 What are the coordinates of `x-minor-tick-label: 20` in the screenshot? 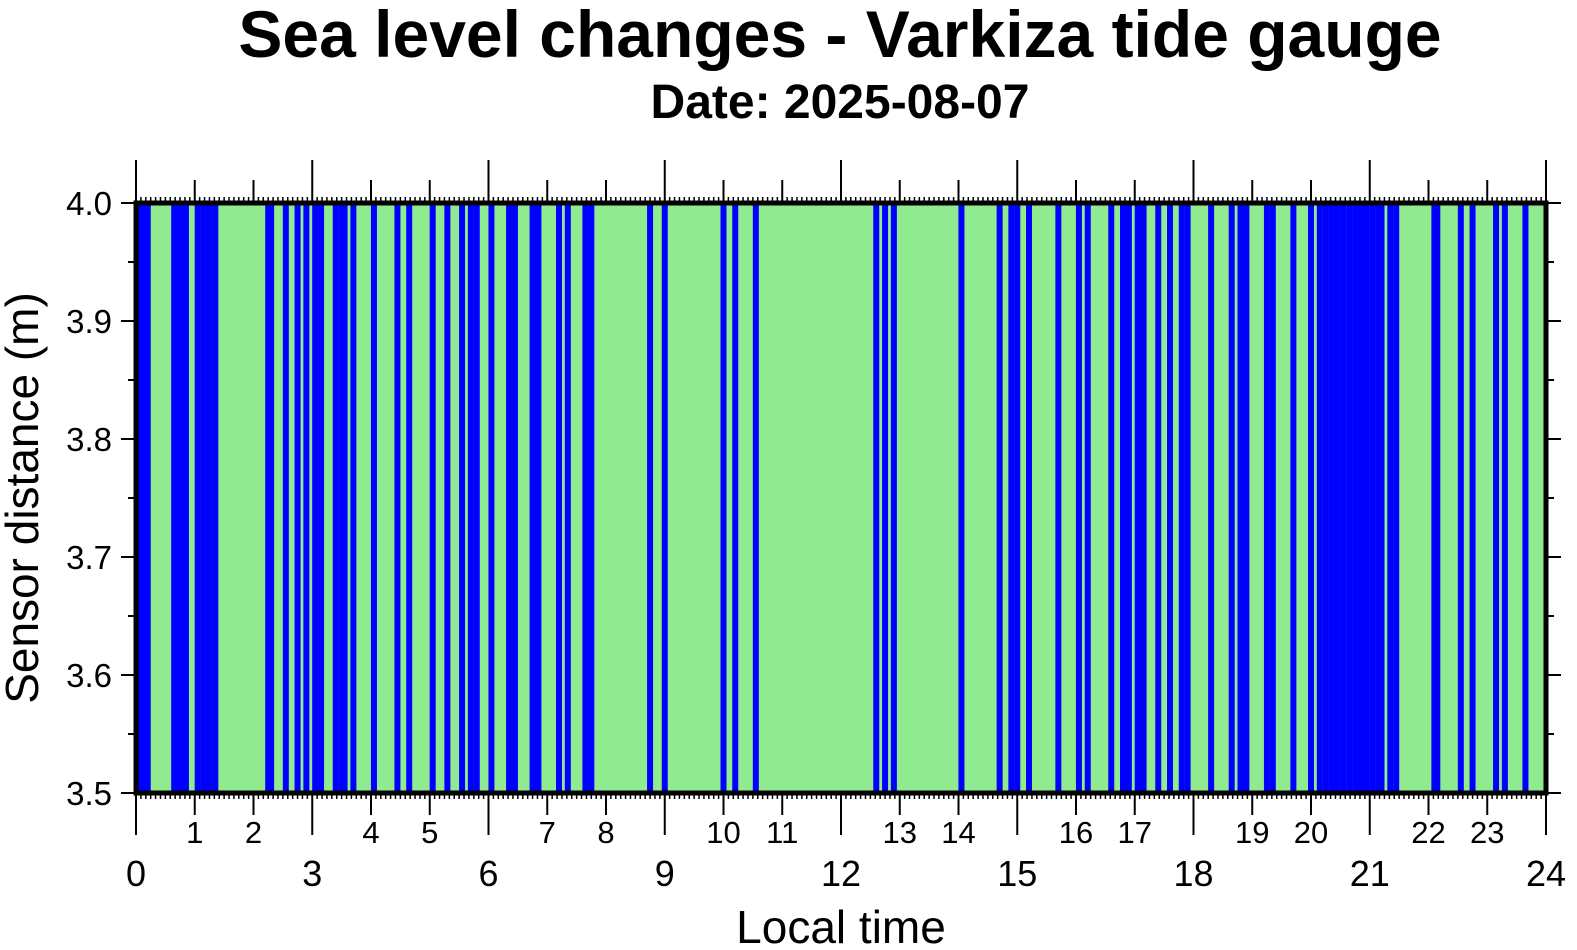 It's located at (1311, 832).